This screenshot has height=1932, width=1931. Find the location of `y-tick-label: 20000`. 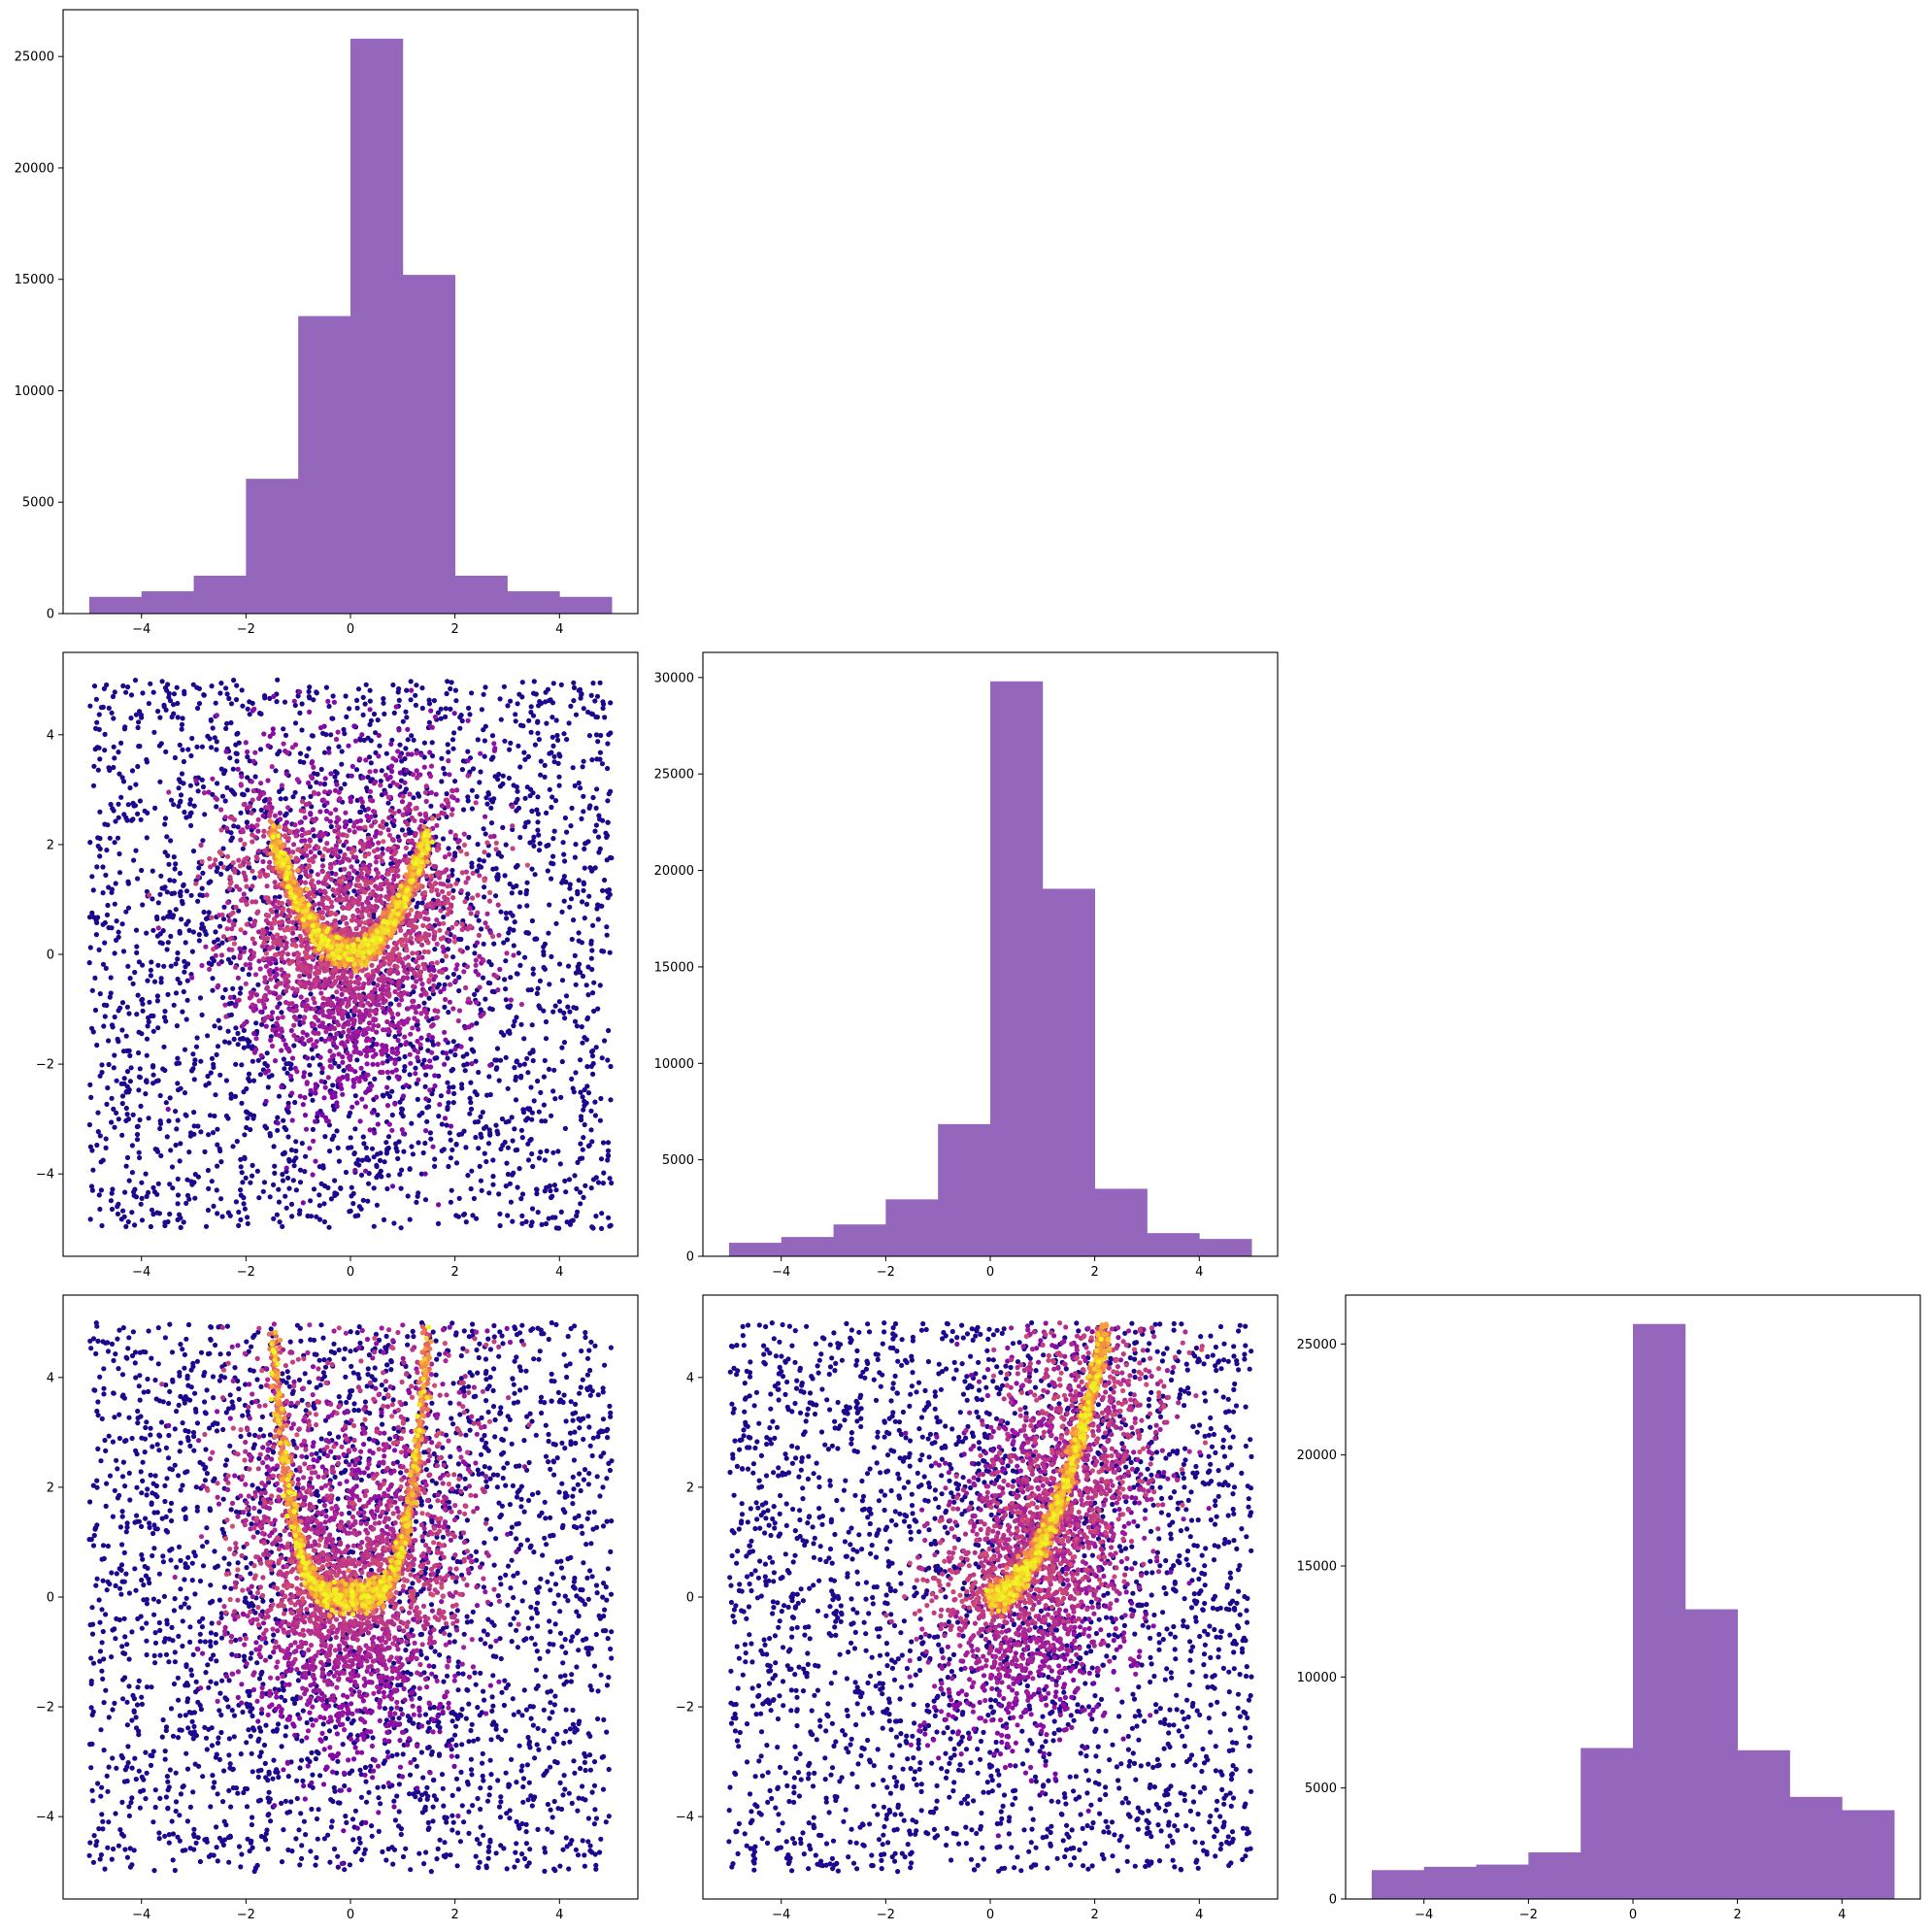

y-tick-label: 20000 is located at coordinates (34, 168).